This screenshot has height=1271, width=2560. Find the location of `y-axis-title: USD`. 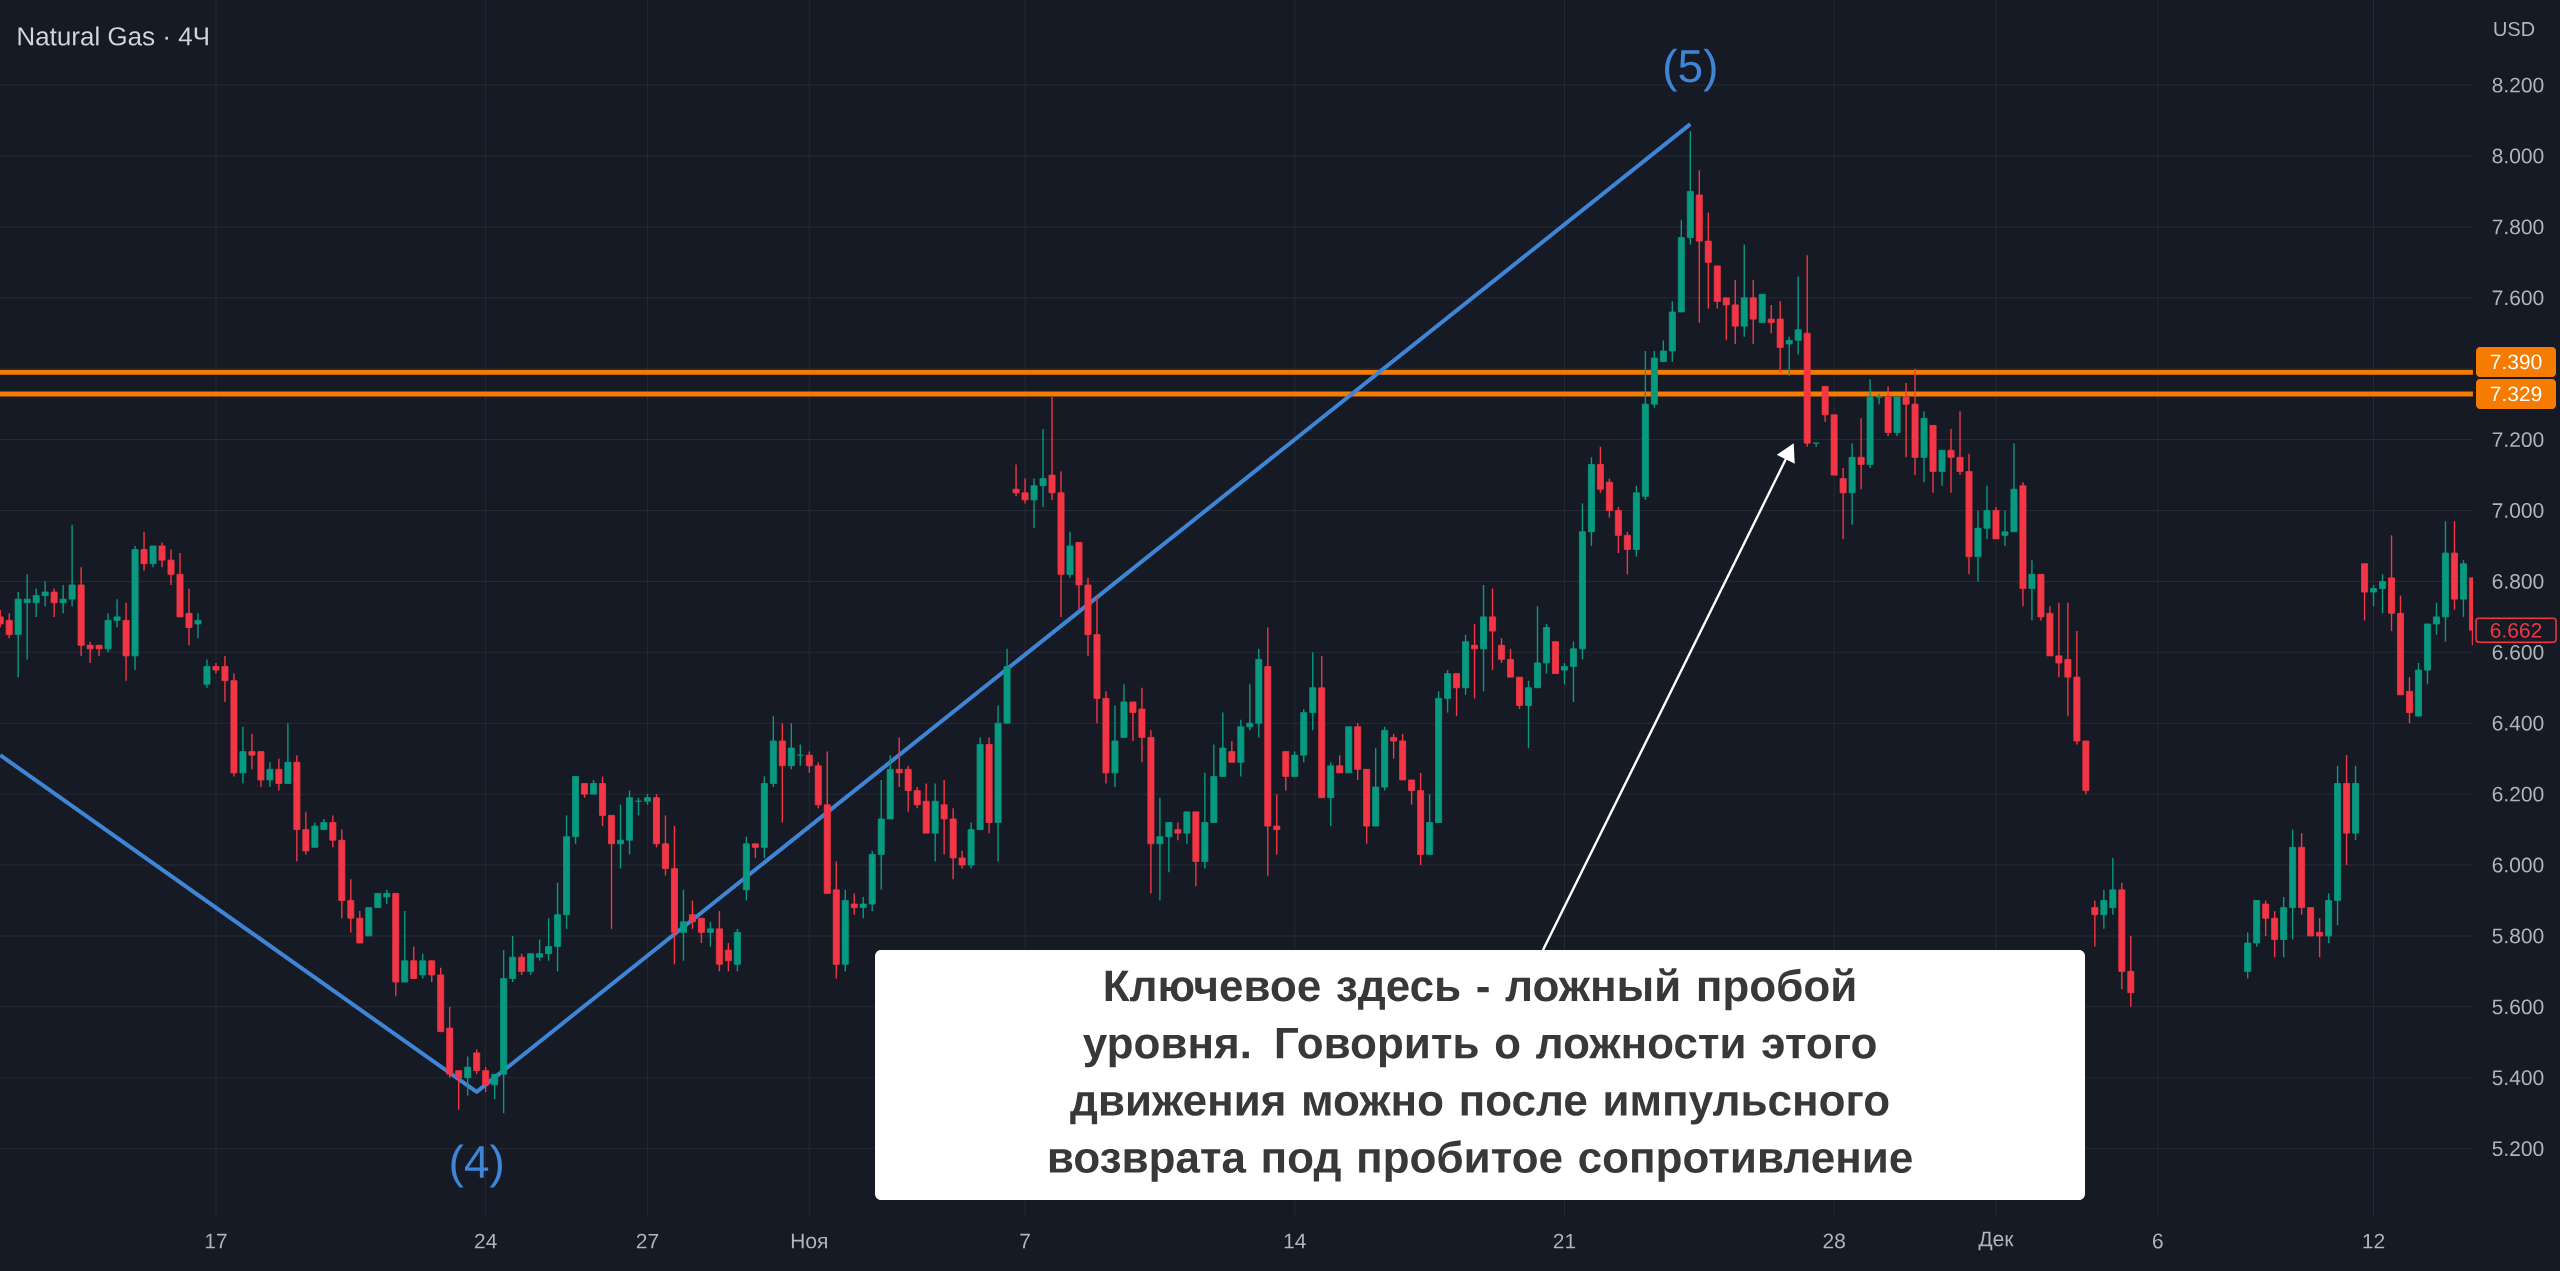

y-axis-title: USD is located at coordinates (2514, 29).